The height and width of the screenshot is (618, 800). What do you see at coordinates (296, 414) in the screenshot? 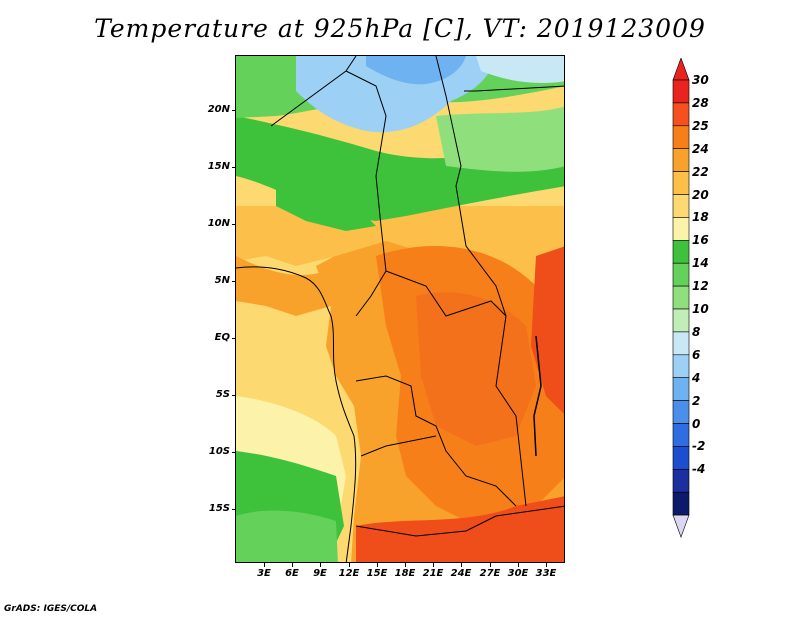
I see `coastline` at bounding box center [296, 414].